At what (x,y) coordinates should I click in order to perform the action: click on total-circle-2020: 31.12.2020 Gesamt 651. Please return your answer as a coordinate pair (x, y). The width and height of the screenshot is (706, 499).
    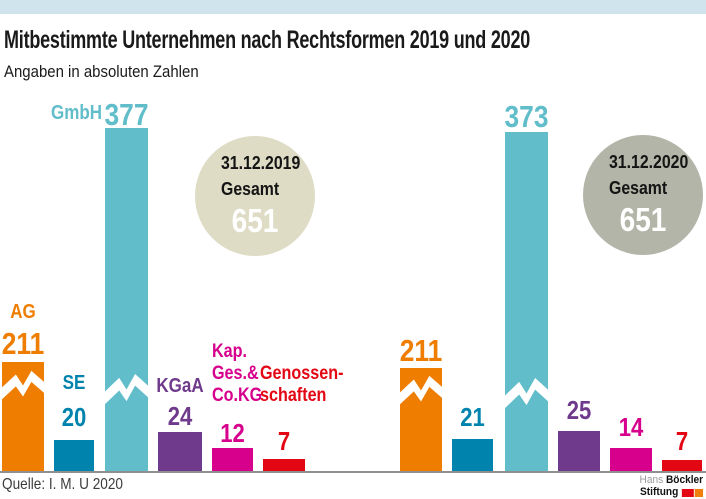
    Looking at the image, I should click on (643, 195).